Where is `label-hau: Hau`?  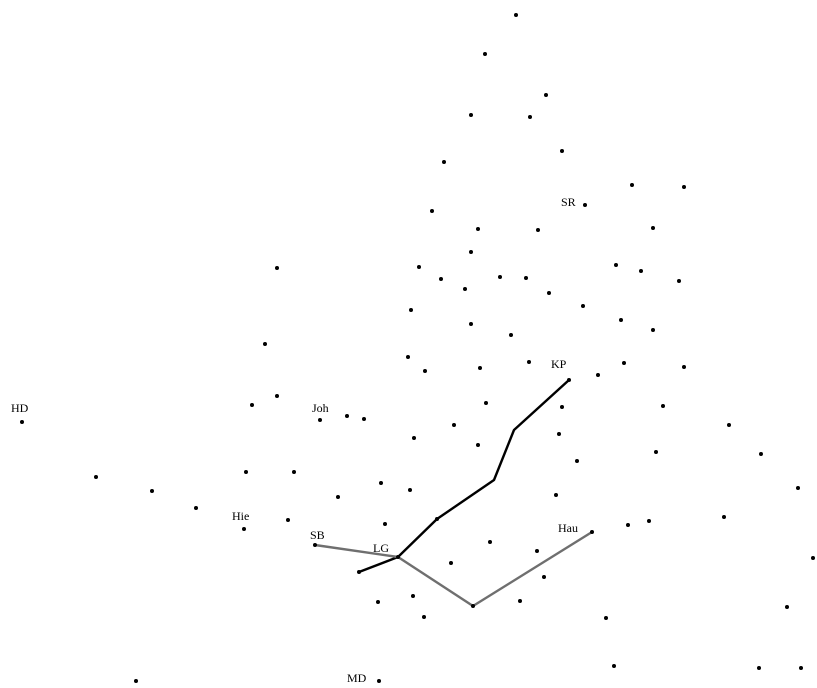 label-hau: Hau is located at coordinates (568, 528).